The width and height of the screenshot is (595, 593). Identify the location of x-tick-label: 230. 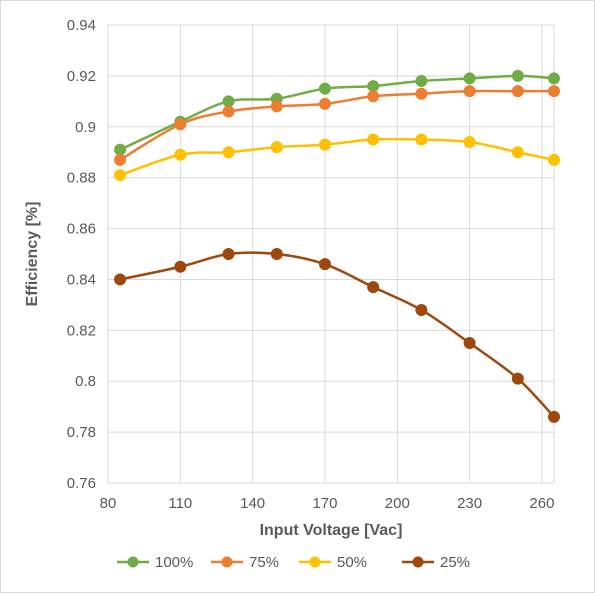
(469, 503).